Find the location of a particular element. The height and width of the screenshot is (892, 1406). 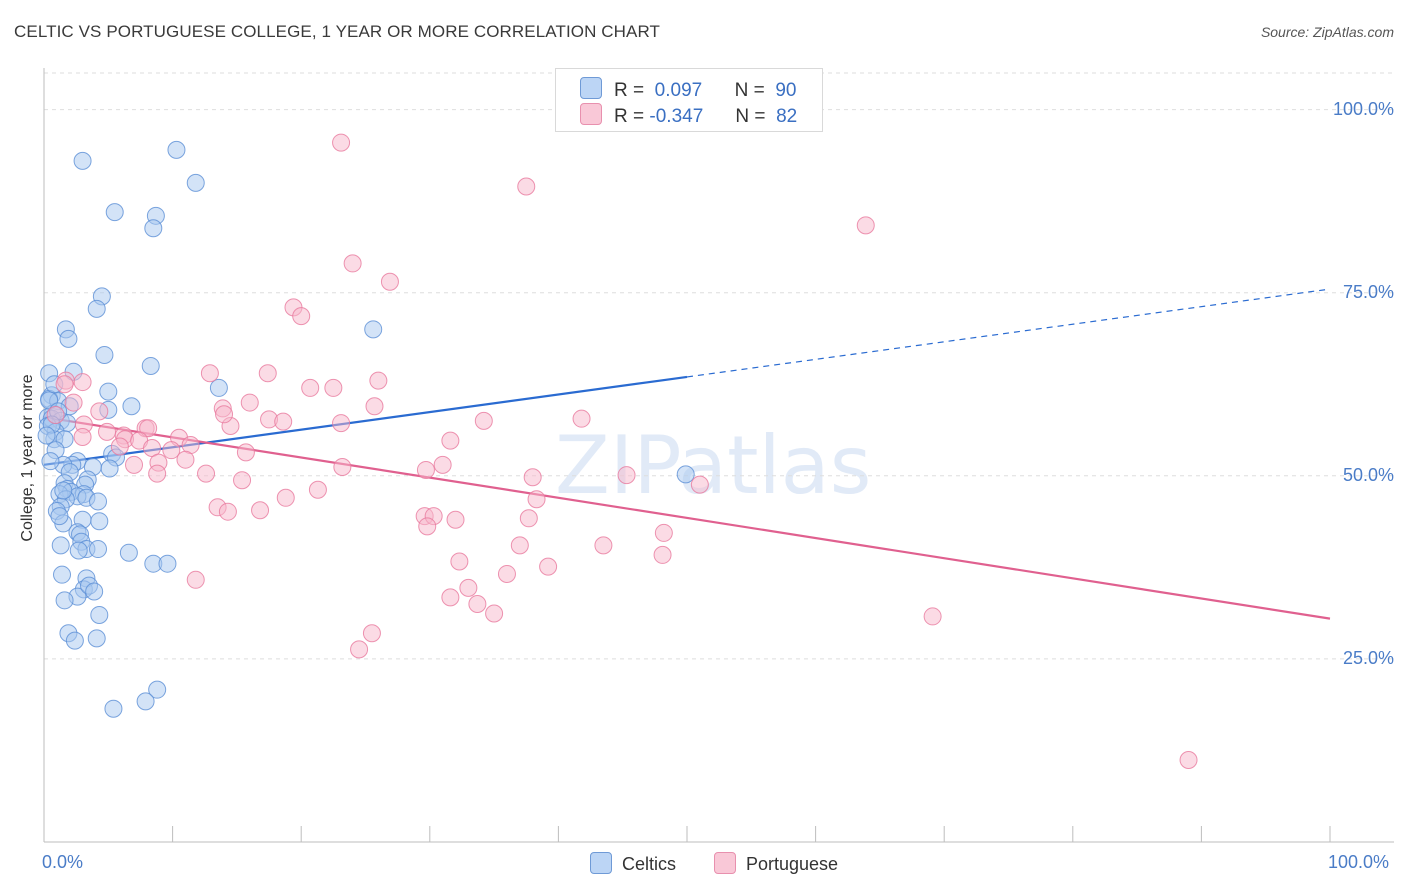

celtics-legend-label: Celtics is located at coordinates (649, 864).